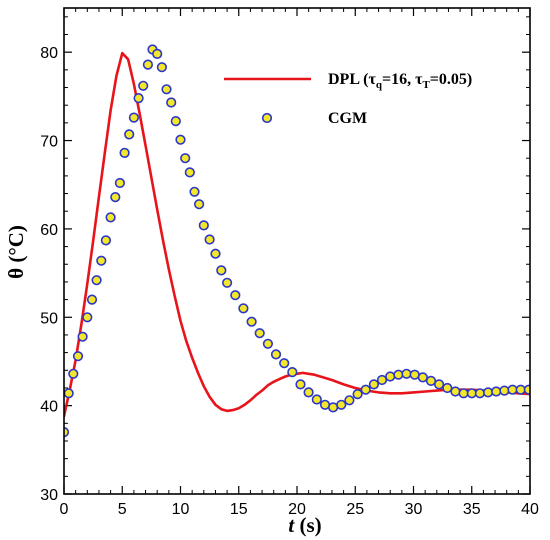 This screenshot has height=540, width=550. I want to click on y-tick-label: 70, so click(49, 142).